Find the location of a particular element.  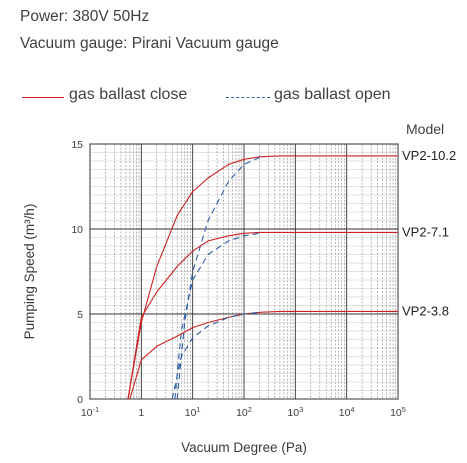

x-tick-label: 10² is located at coordinates (244, 412).